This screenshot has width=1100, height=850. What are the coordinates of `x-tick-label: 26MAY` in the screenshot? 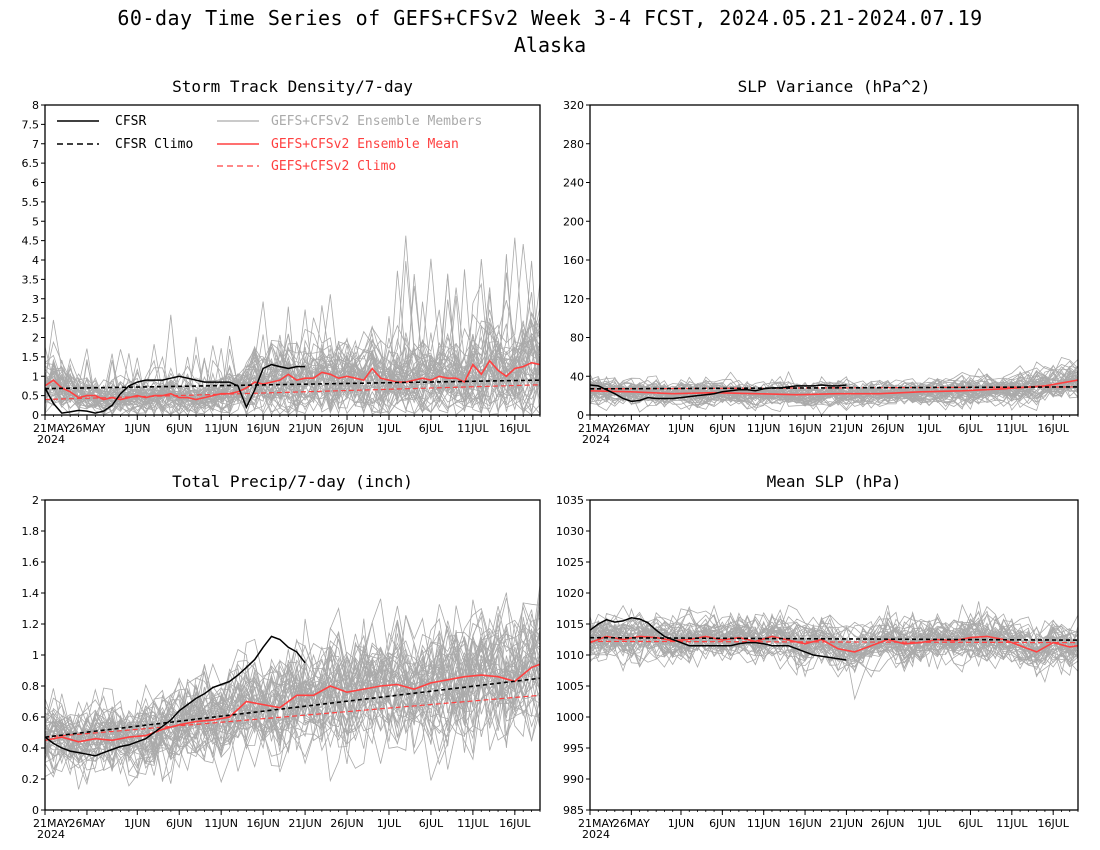 It's located at (631, 428).